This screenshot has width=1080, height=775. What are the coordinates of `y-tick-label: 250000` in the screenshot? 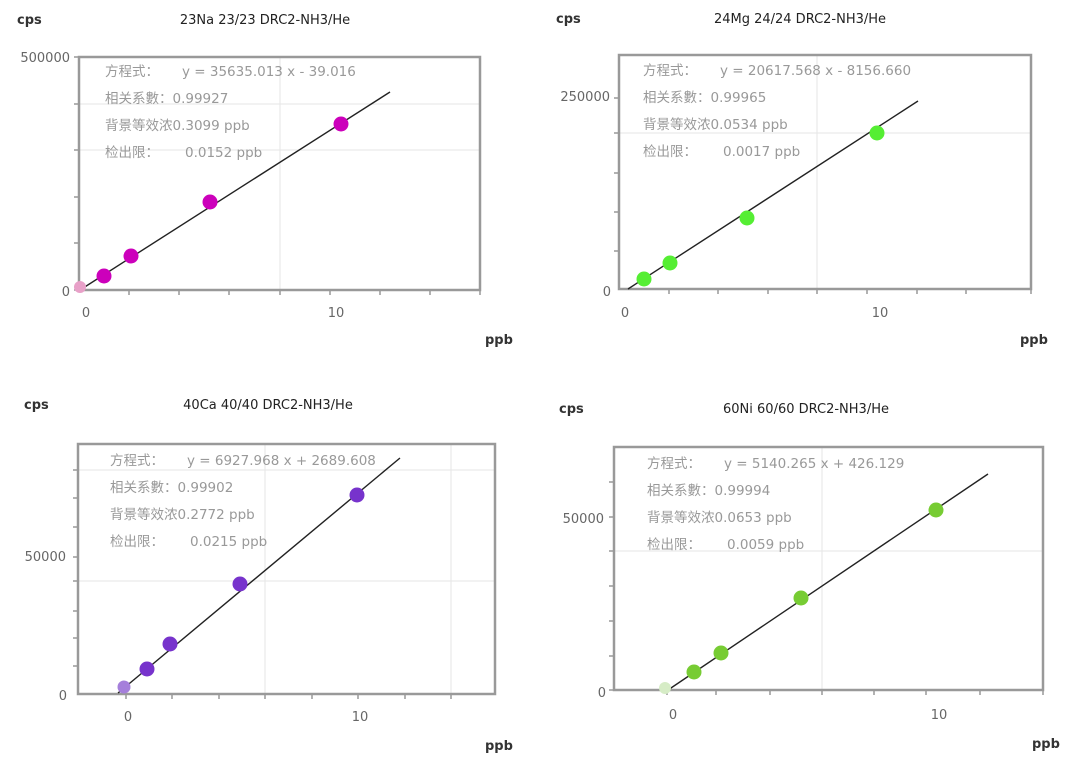 It's located at (585, 97).